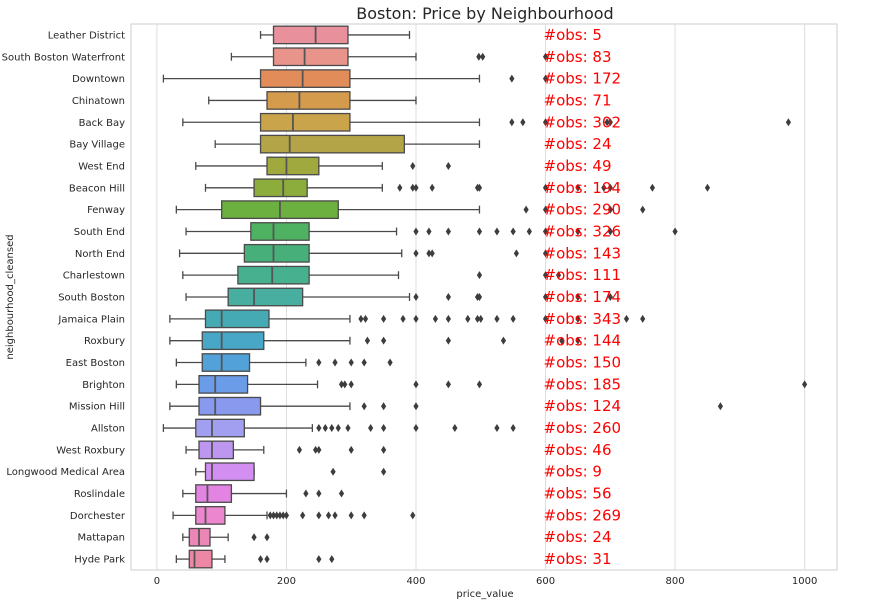  What do you see at coordinates (583, 406) in the screenshot?
I see `obs-count-label: #obs: 124` at bounding box center [583, 406].